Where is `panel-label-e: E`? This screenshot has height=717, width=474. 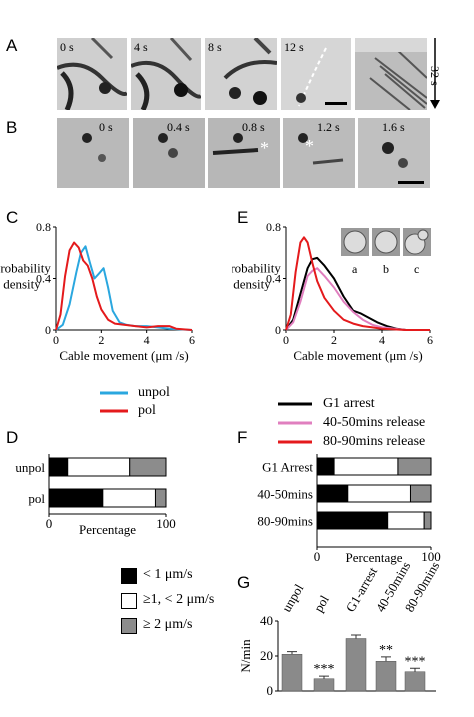 panel-label-e: E is located at coordinates (243, 217).